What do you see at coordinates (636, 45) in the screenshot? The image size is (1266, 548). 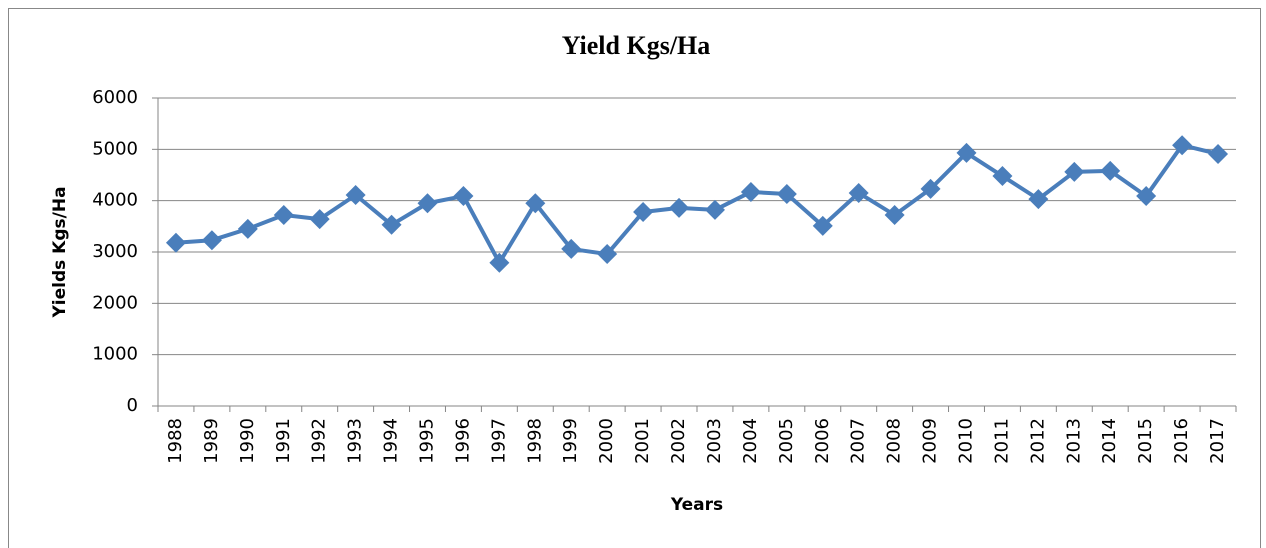 I see `chart-title: Yield Kgs/Ha` at bounding box center [636, 45].